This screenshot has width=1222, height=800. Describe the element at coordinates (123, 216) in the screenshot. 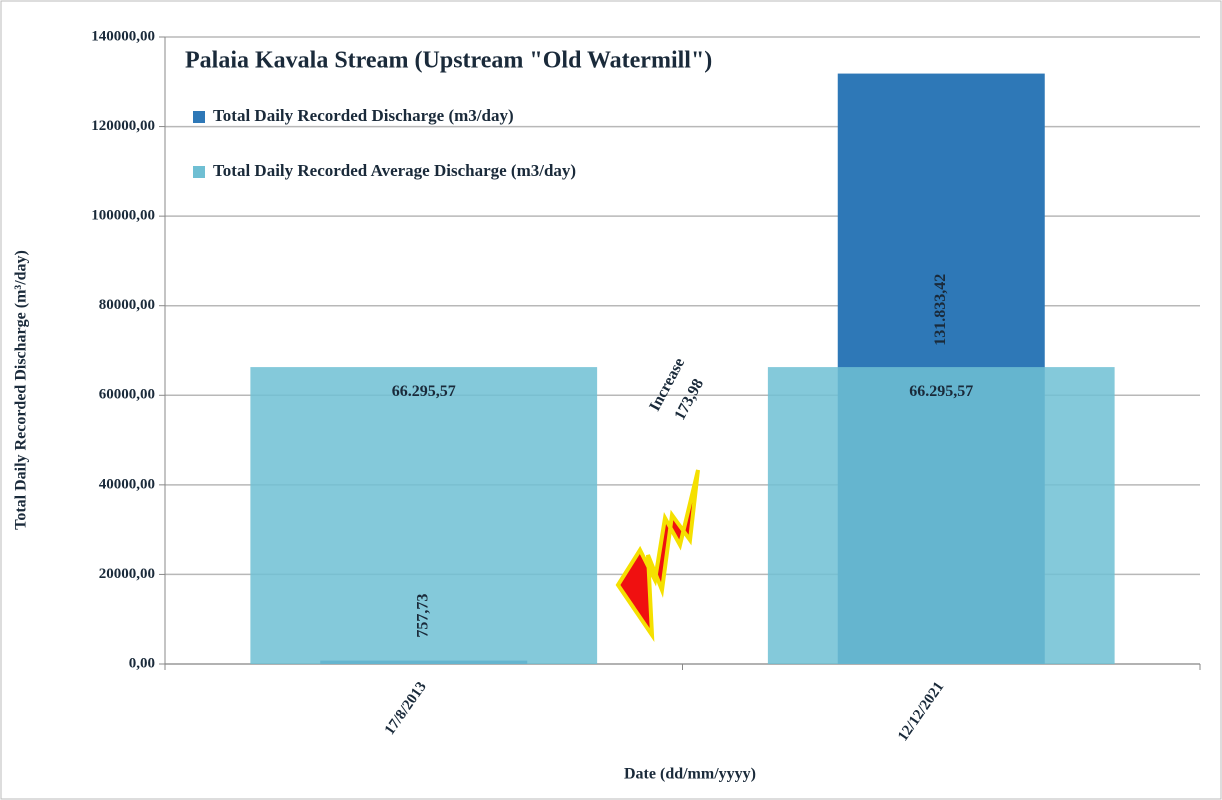

I see `y-tick-label: 100000,00` at that location.